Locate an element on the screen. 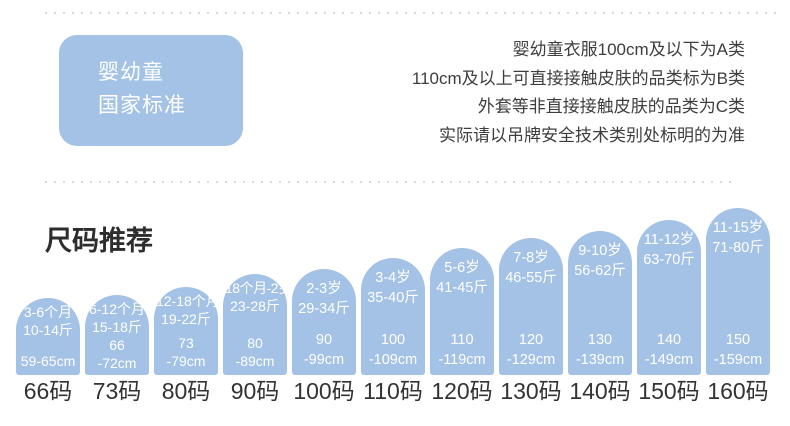 This screenshot has width=790, height=426. size-column-140: 9-10岁 56-62斤 130 -139cm 140码 is located at coordinates (600, 317).